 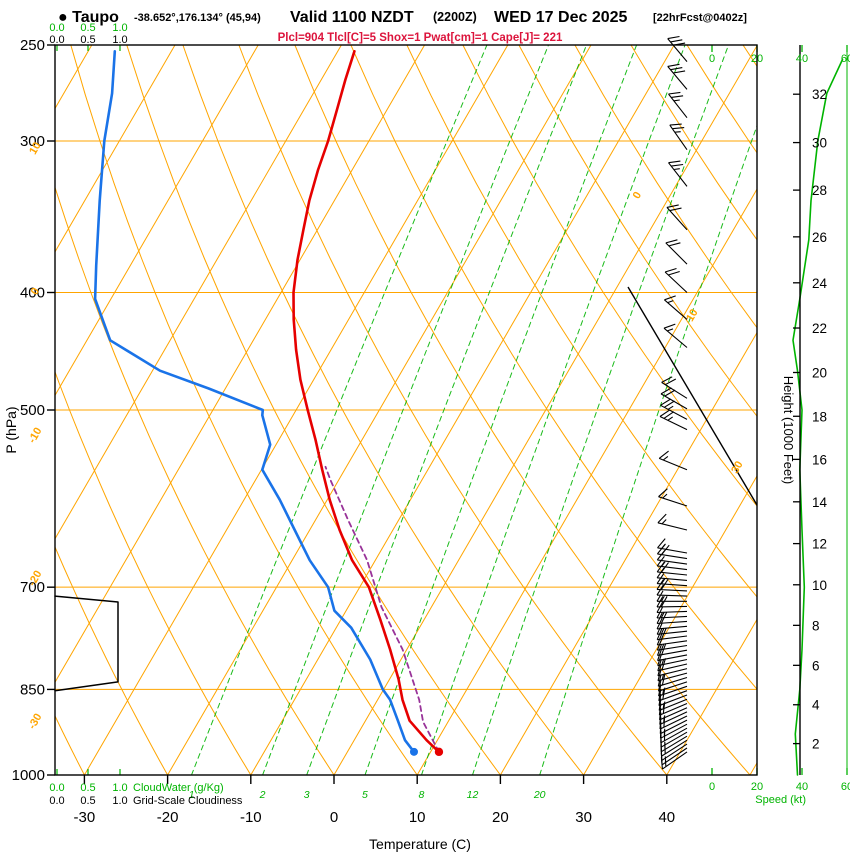 I want to click on surface-temperature-dot, so click(x=439, y=752).